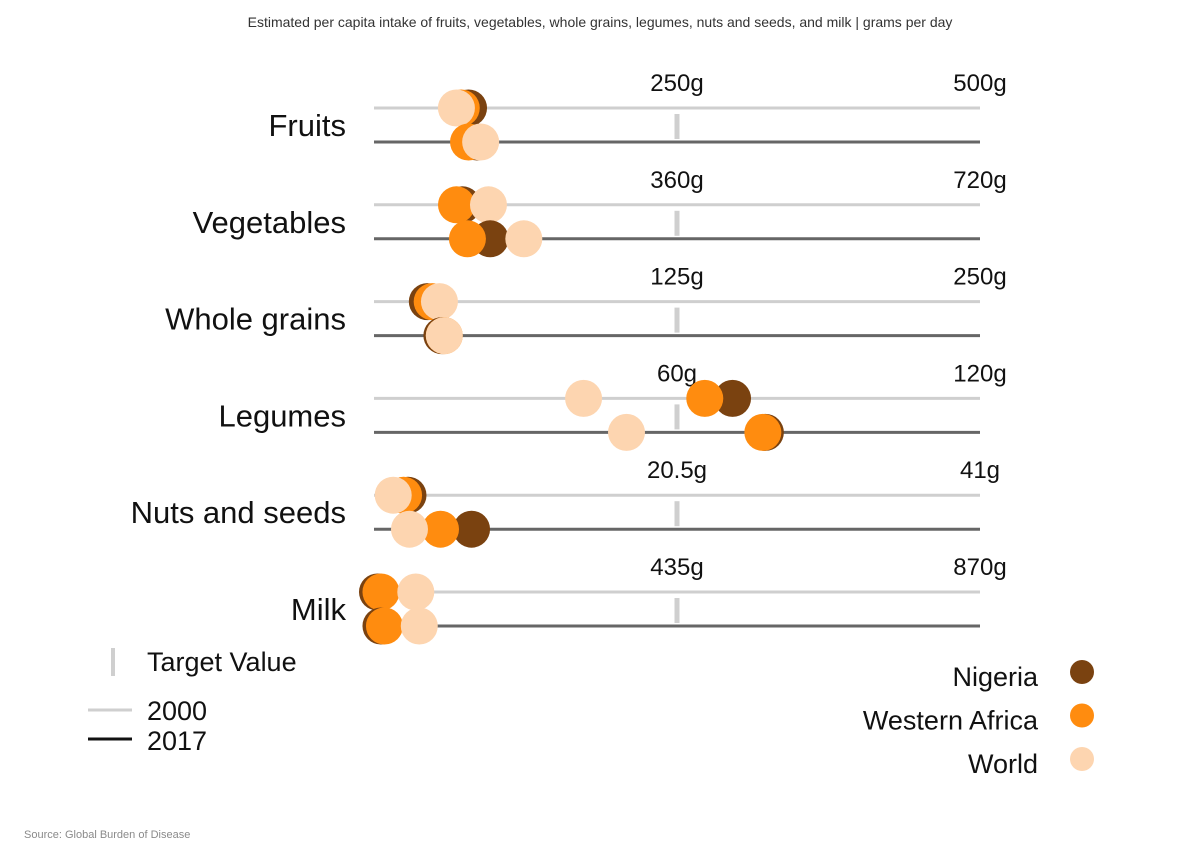 Image resolution: width=1200 pixels, height=848 pixels. I want to click on target-tick-label: 20.5g, so click(677, 470).